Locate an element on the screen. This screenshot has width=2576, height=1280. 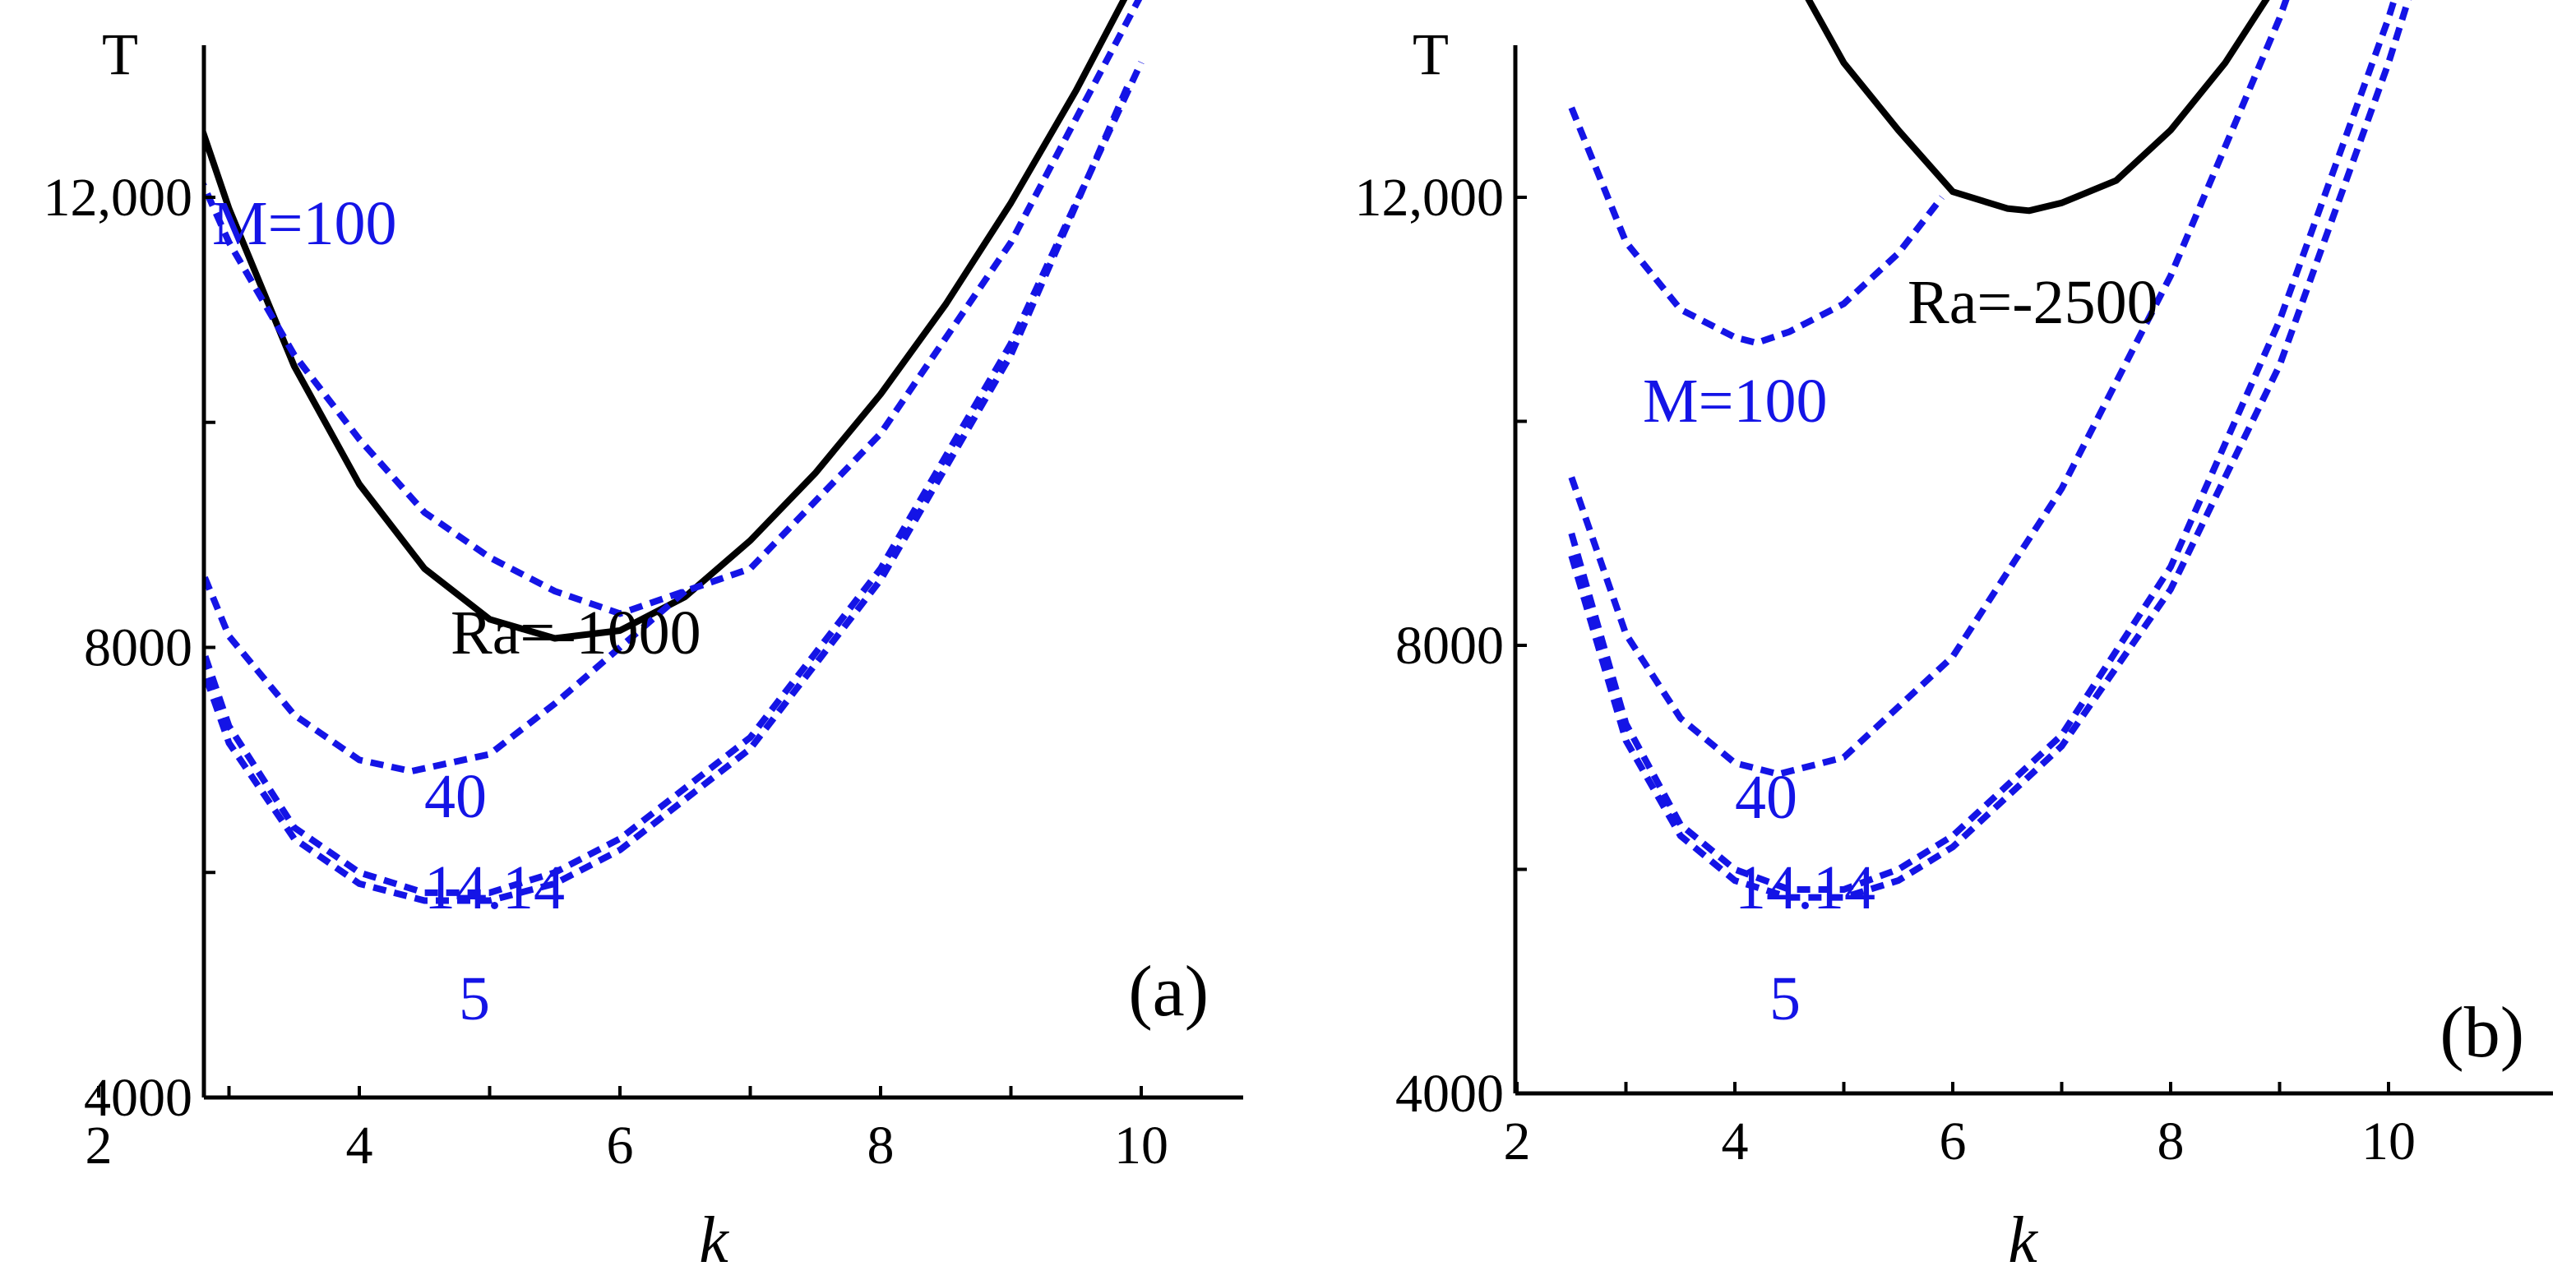
panel-a-label-m100: M=100 is located at coordinates (304, 223).